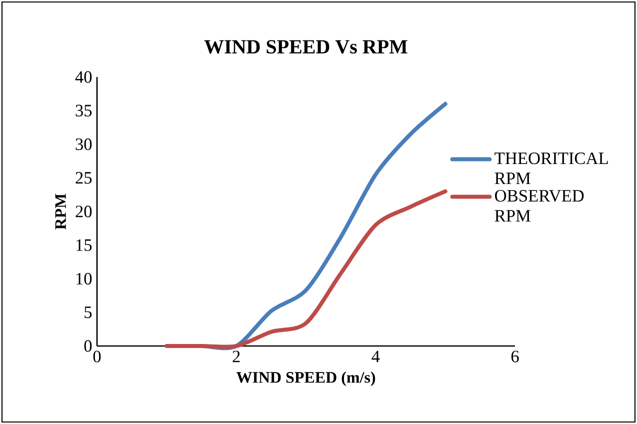 The width and height of the screenshot is (637, 424). What do you see at coordinates (515, 356) in the screenshot?
I see `x-tick-label: 6` at bounding box center [515, 356].